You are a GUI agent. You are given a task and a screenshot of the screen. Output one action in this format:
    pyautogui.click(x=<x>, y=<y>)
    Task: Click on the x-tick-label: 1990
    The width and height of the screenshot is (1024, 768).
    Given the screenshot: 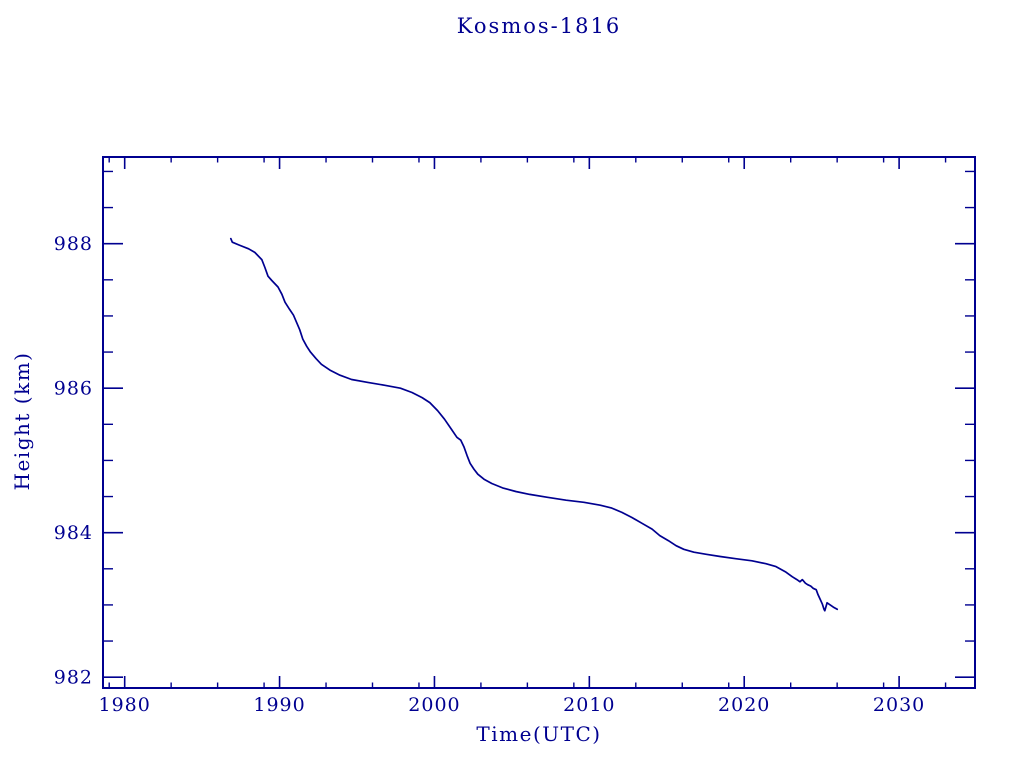 What is the action you would take?
    pyautogui.click(x=279, y=705)
    